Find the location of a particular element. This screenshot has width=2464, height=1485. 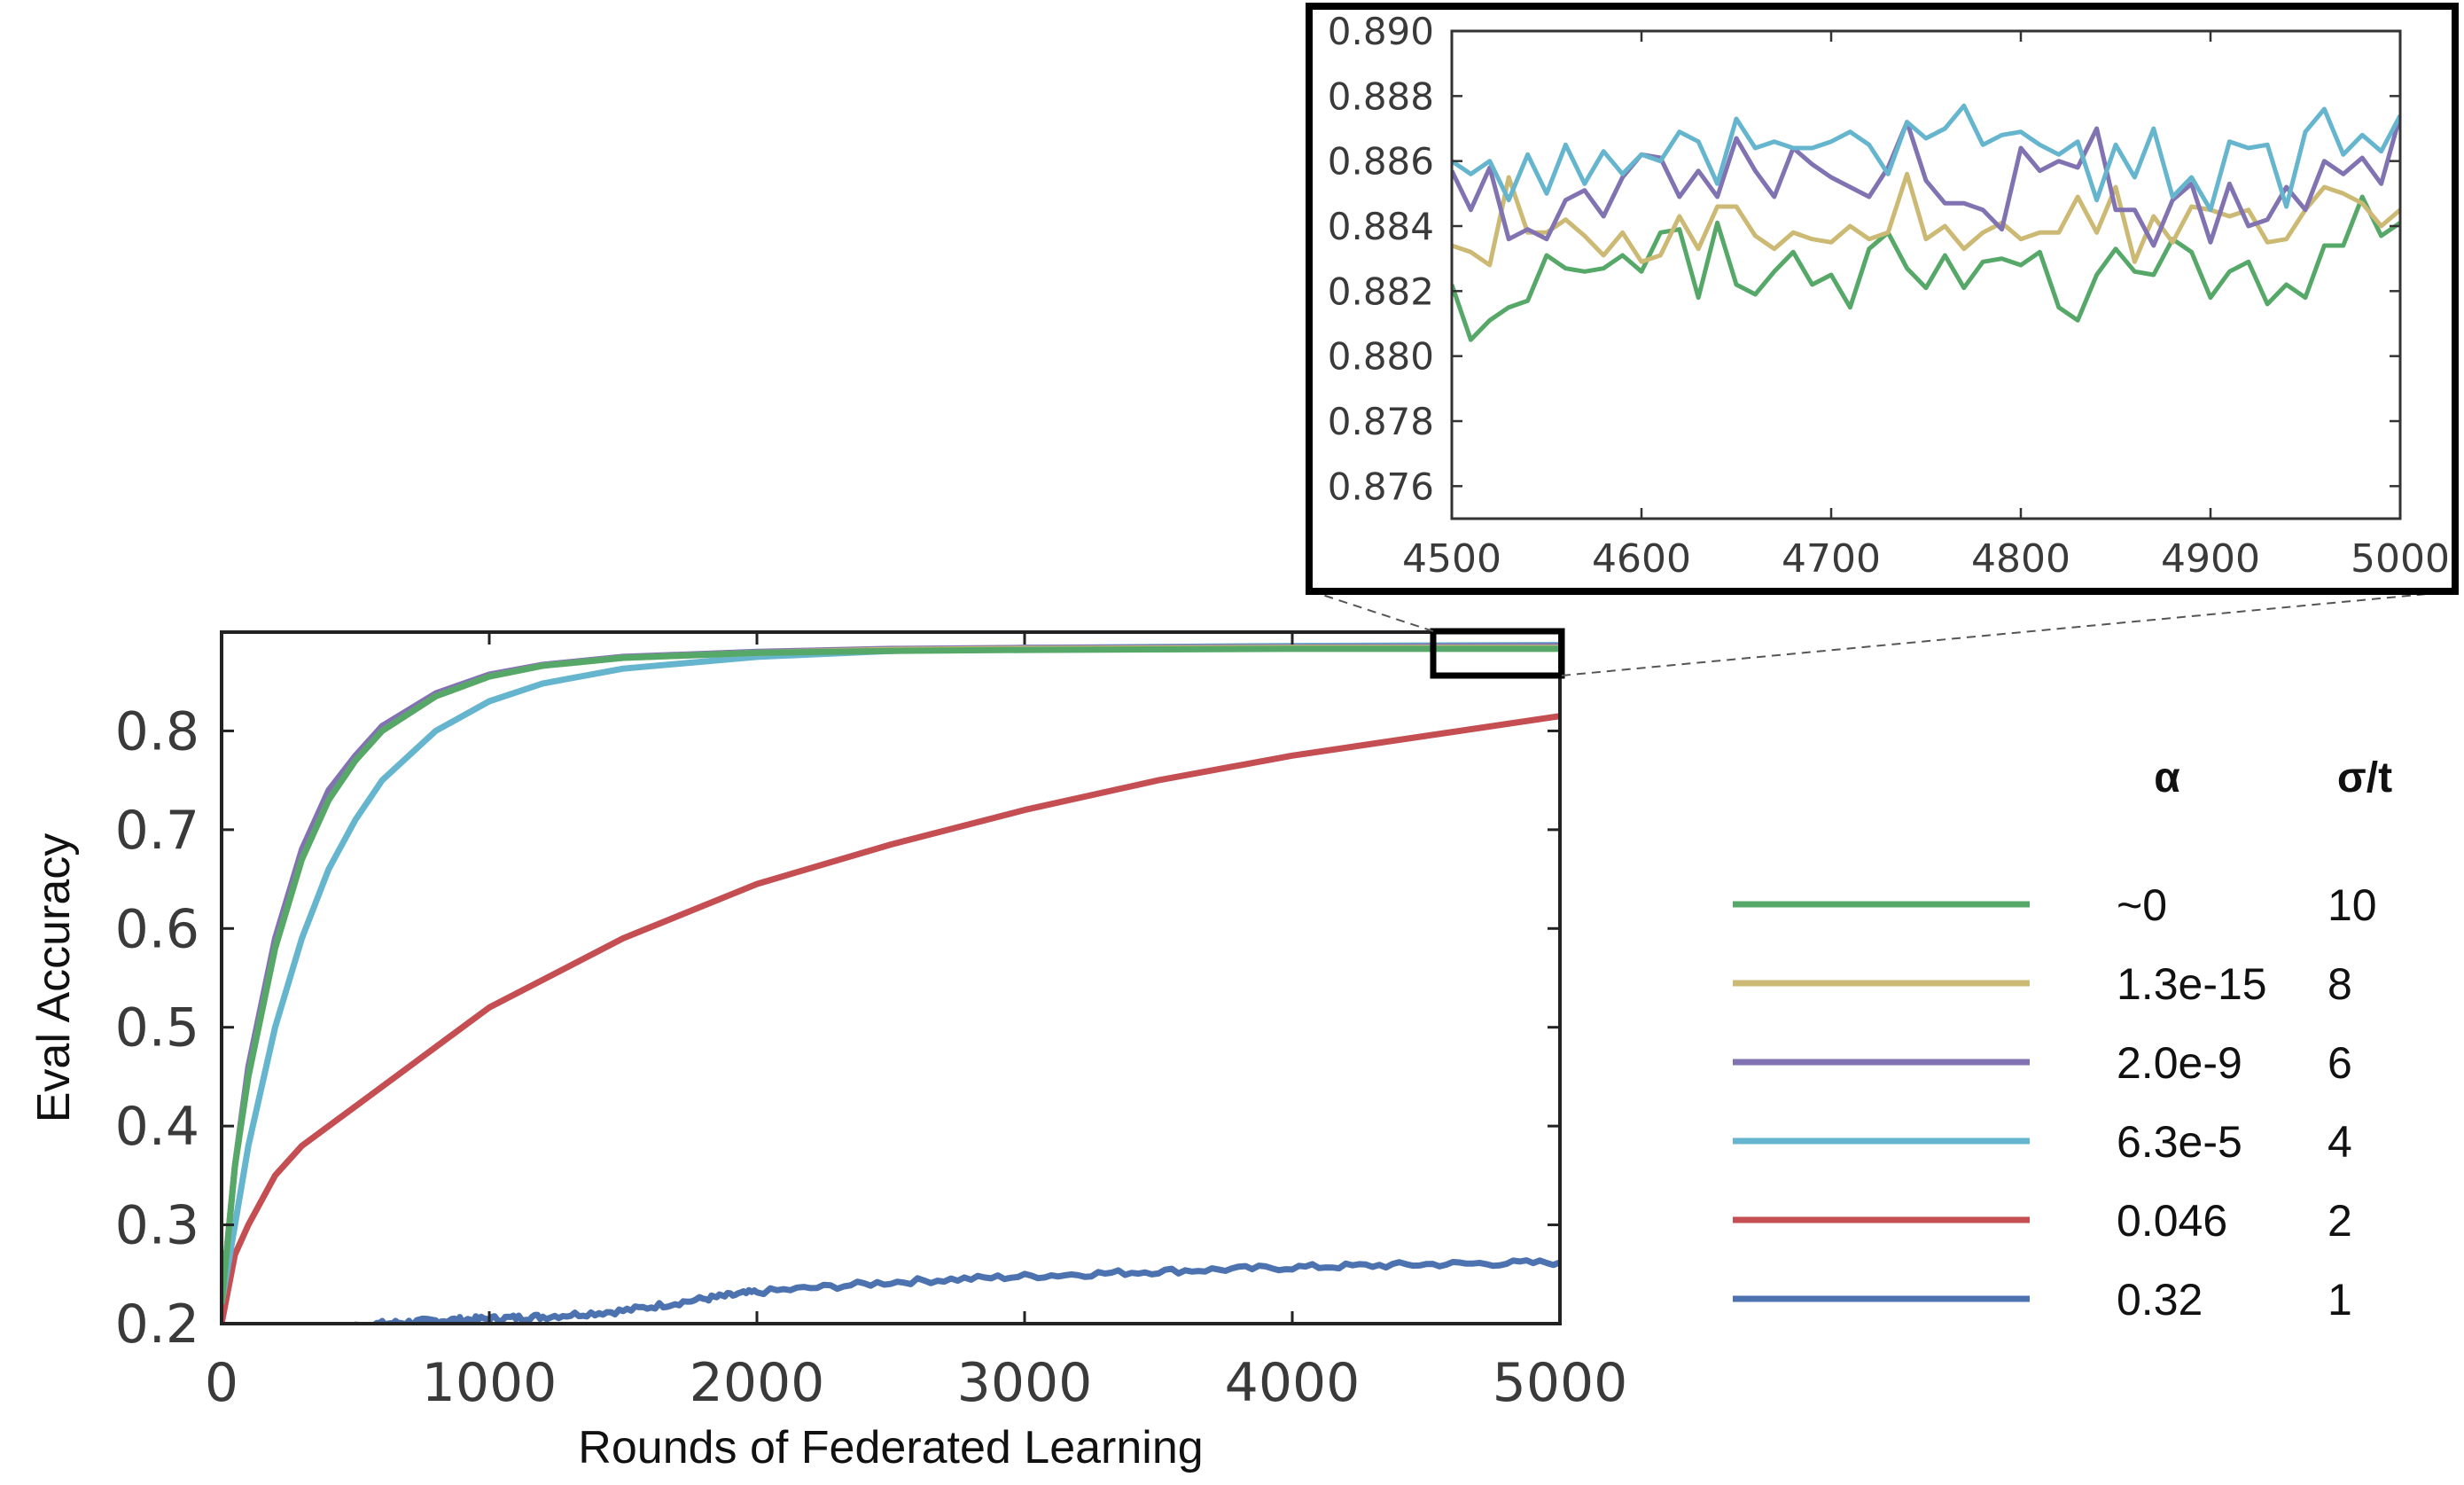

inset-xtick-label: 4600 is located at coordinates (1641, 559).